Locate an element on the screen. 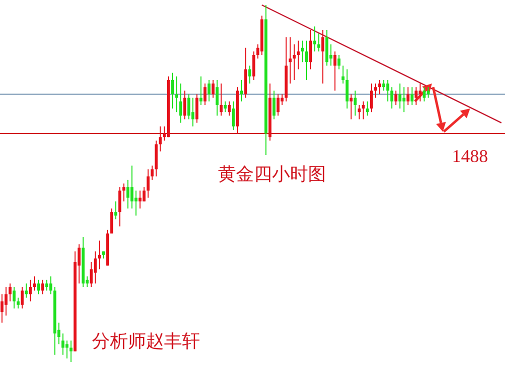  annotation: 1488 is located at coordinates (470, 156).